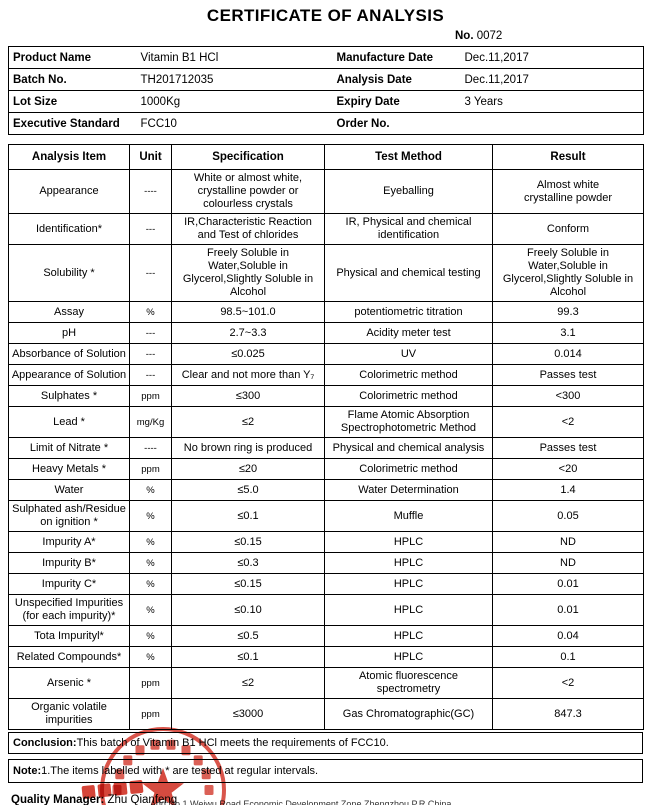 The width and height of the screenshot is (651, 805). What do you see at coordinates (326, 123) in the screenshot?
I see `info-row: Executive Standard FCC10 Order No.` at bounding box center [326, 123].